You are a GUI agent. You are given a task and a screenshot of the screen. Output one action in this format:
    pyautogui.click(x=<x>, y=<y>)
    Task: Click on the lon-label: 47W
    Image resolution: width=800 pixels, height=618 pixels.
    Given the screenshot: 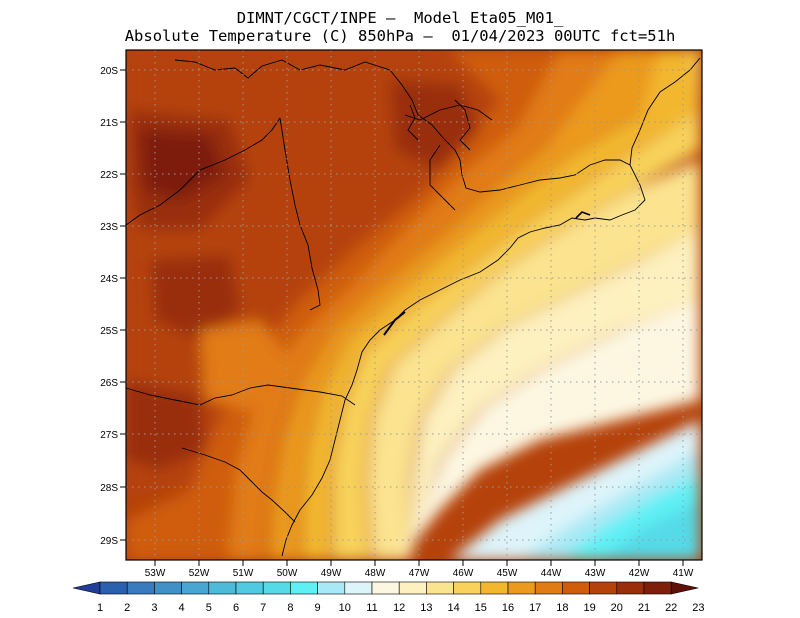 What is the action you would take?
    pyautogui.click(x=419, y=573)
    